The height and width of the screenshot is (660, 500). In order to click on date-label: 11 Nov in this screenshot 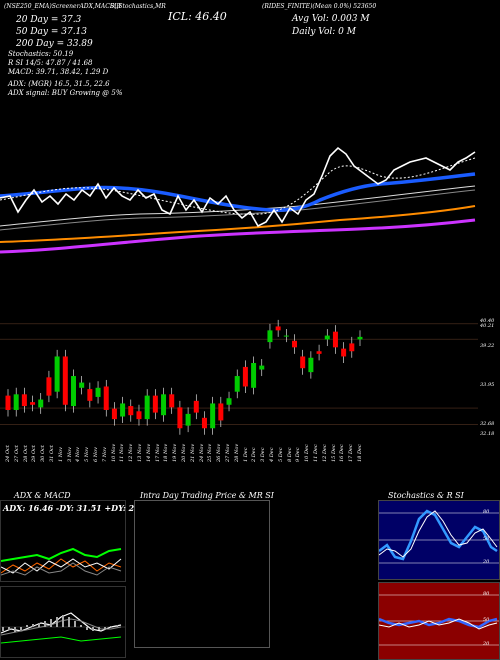, I will do `click(122, 452)`.